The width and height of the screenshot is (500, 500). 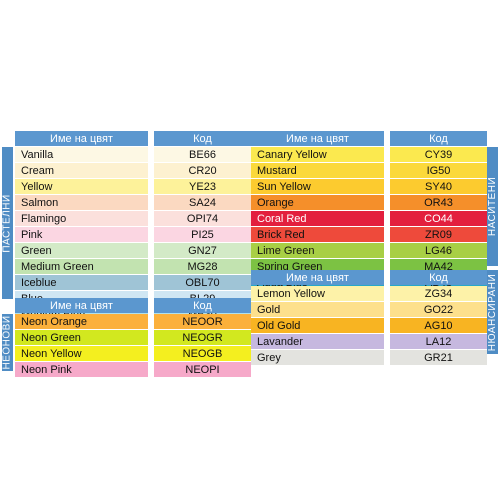 I want to click on color-row: Cream CR20, so click(x=133, y=170).